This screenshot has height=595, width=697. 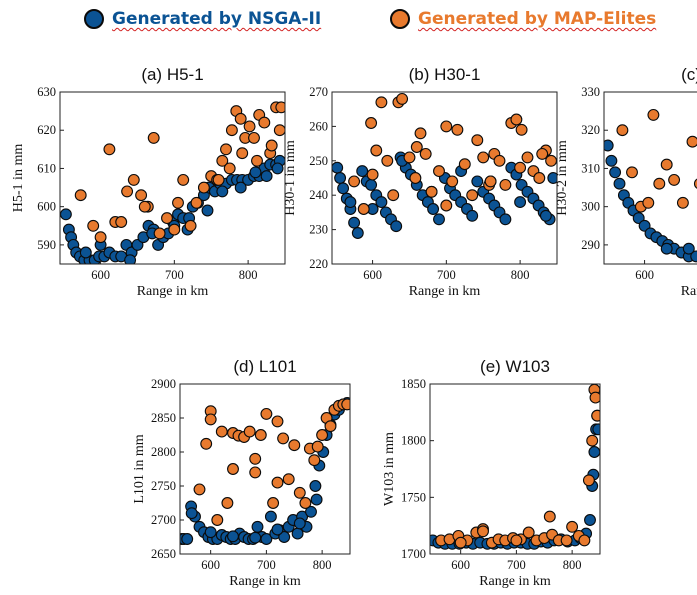 I want to click on y-tick-label: 620, so click(x=46, y=130).